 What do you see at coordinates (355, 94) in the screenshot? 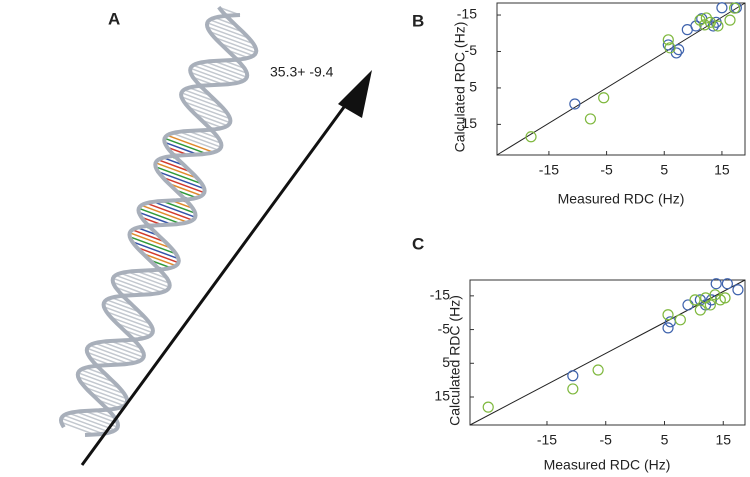
I see `arrow-head` at bounding box center [355, 94].